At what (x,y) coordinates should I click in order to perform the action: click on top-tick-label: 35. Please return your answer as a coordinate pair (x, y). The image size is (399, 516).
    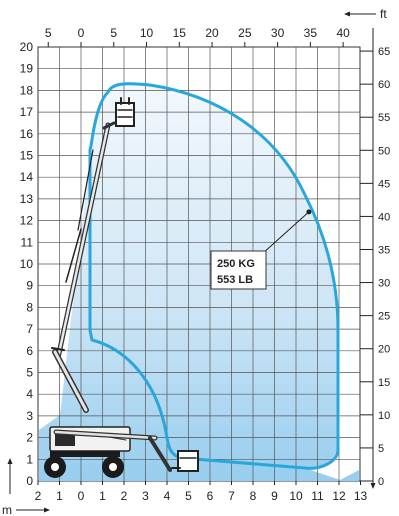
    Looking at the image, I should click on (311, 33).